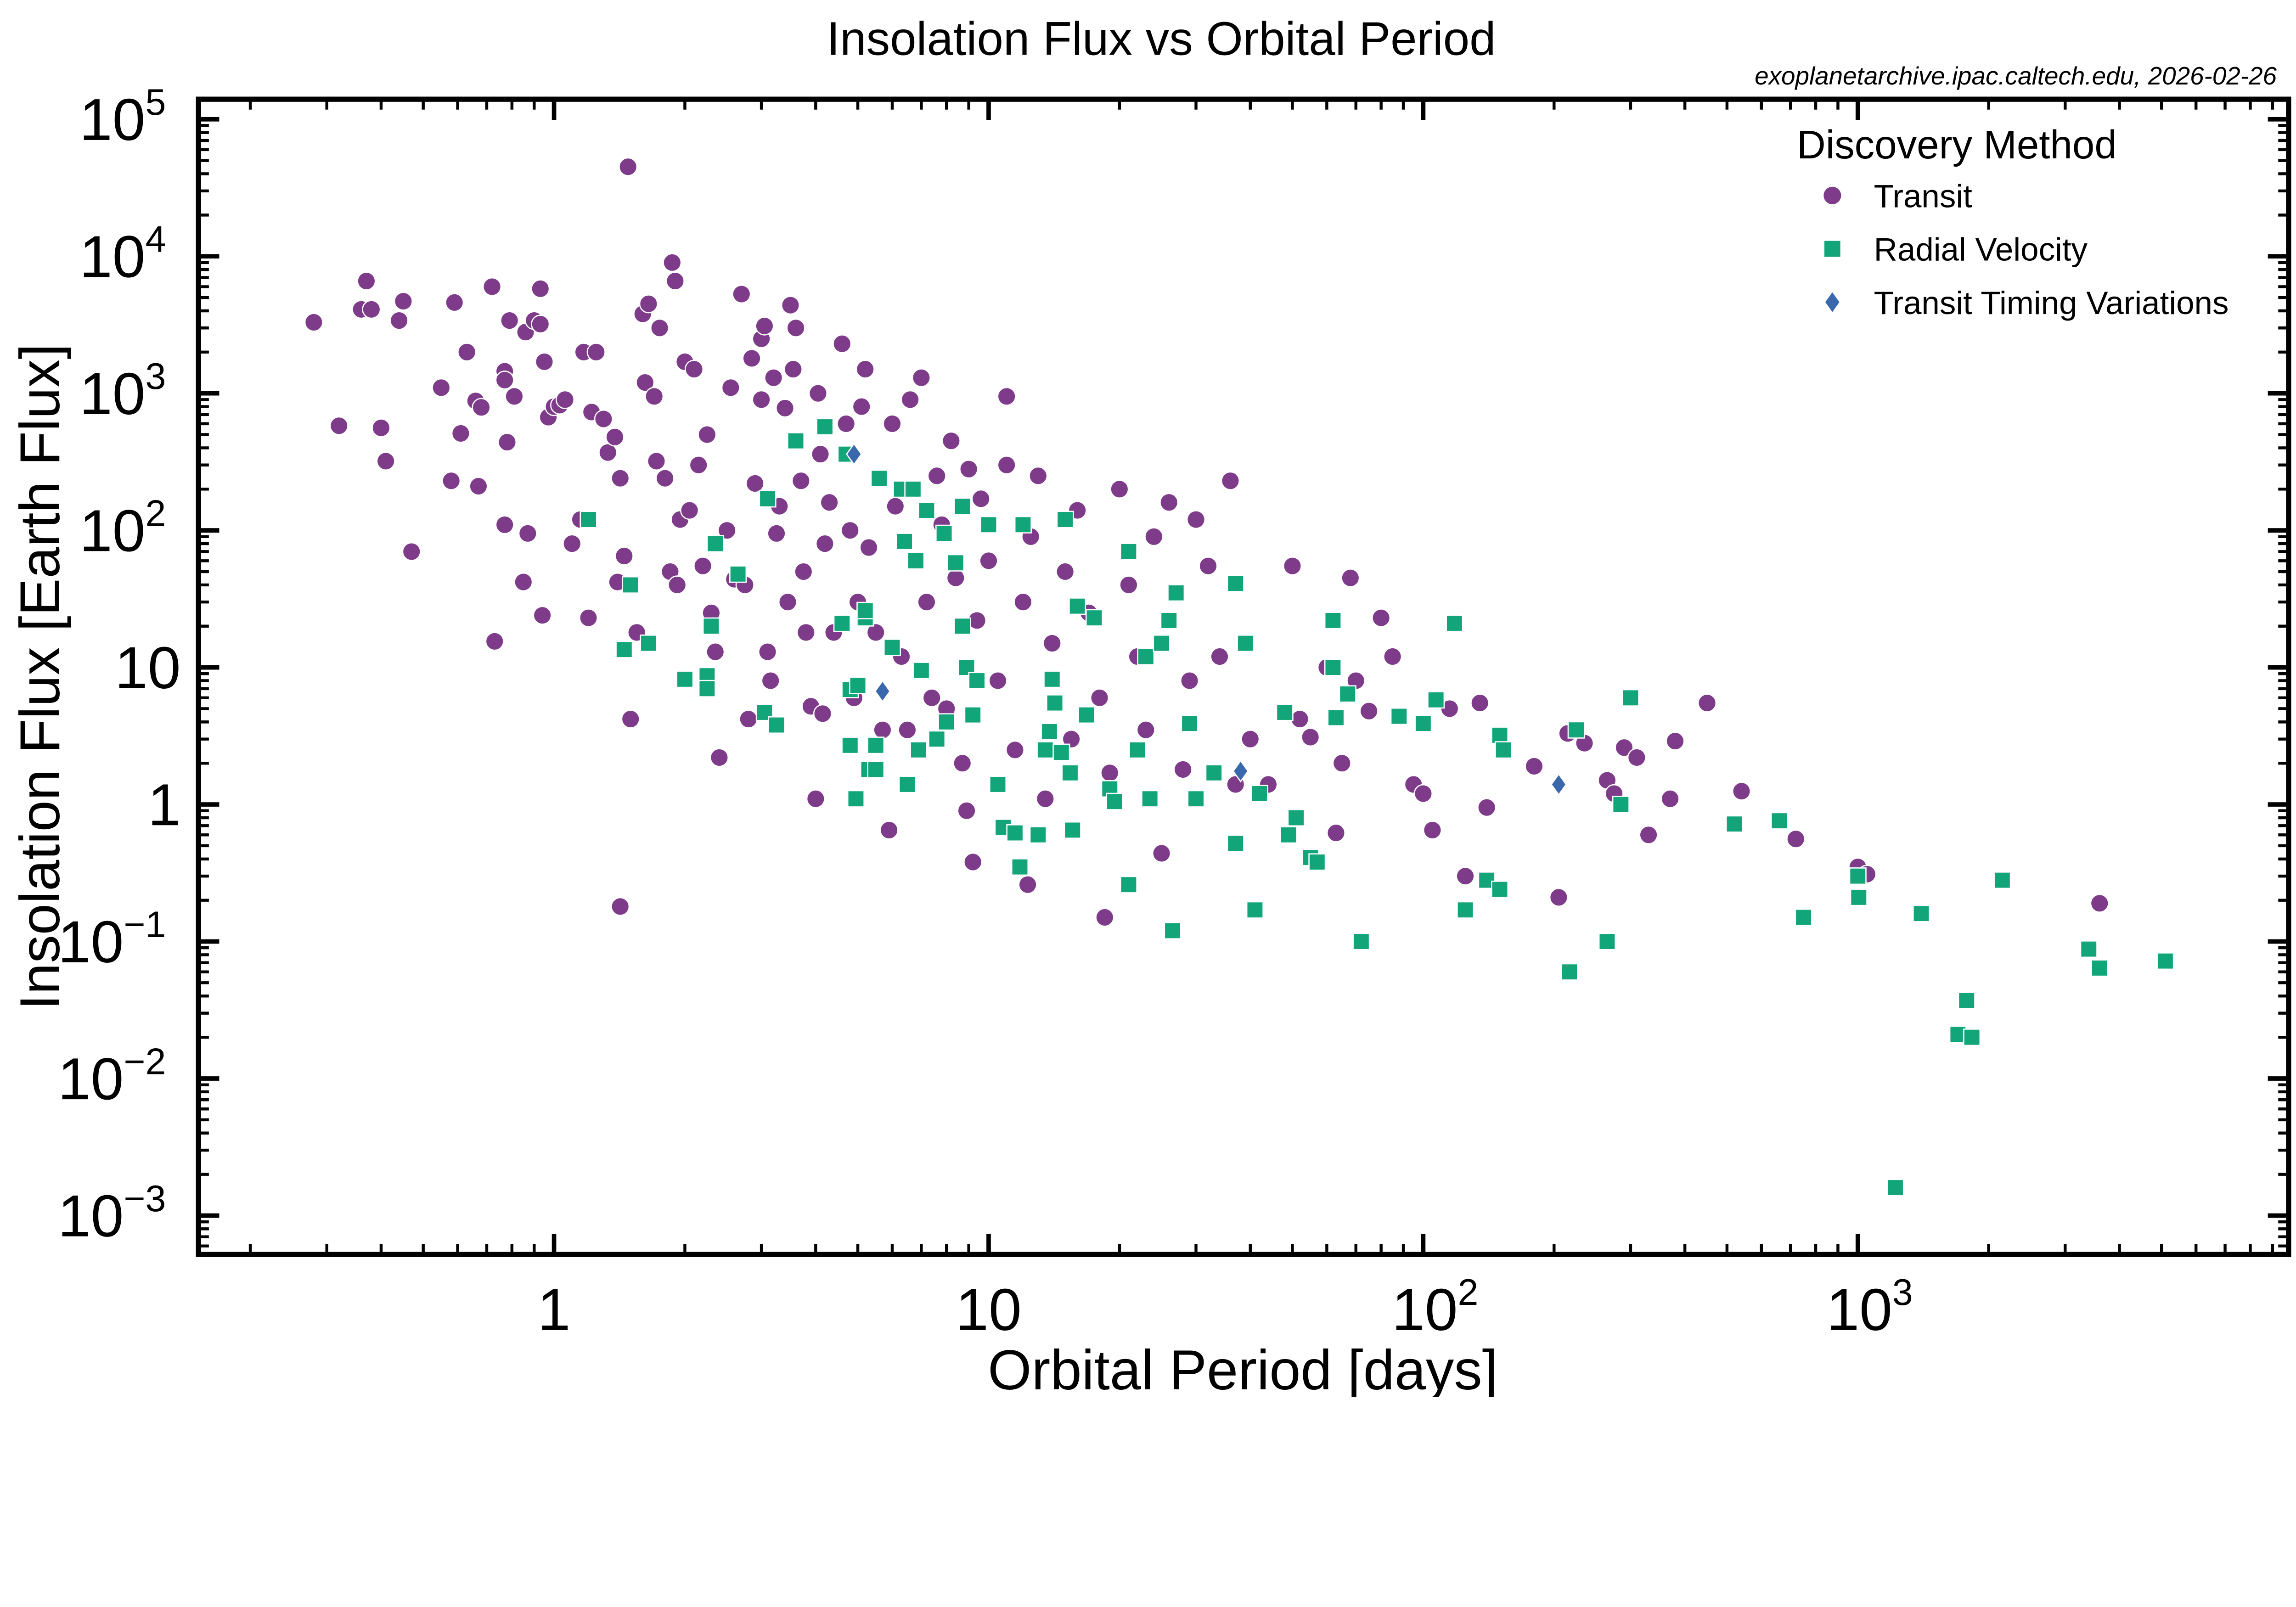  I want to click on x-tick-label: 102, so click(1435, 1307).